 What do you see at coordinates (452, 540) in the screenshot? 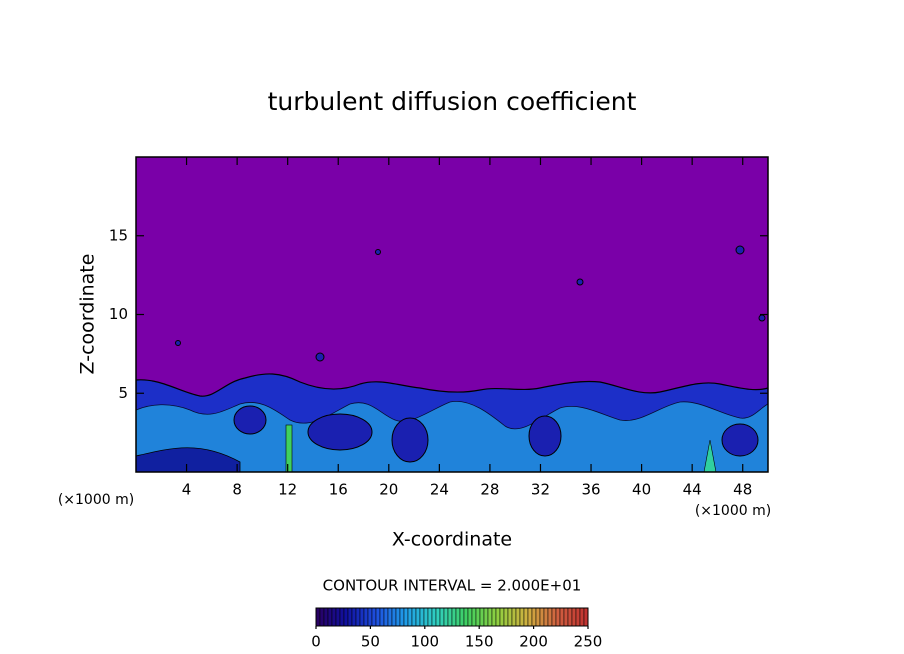
I see `x-axis-label: X-coordinate` at bounding box center [452, 540].